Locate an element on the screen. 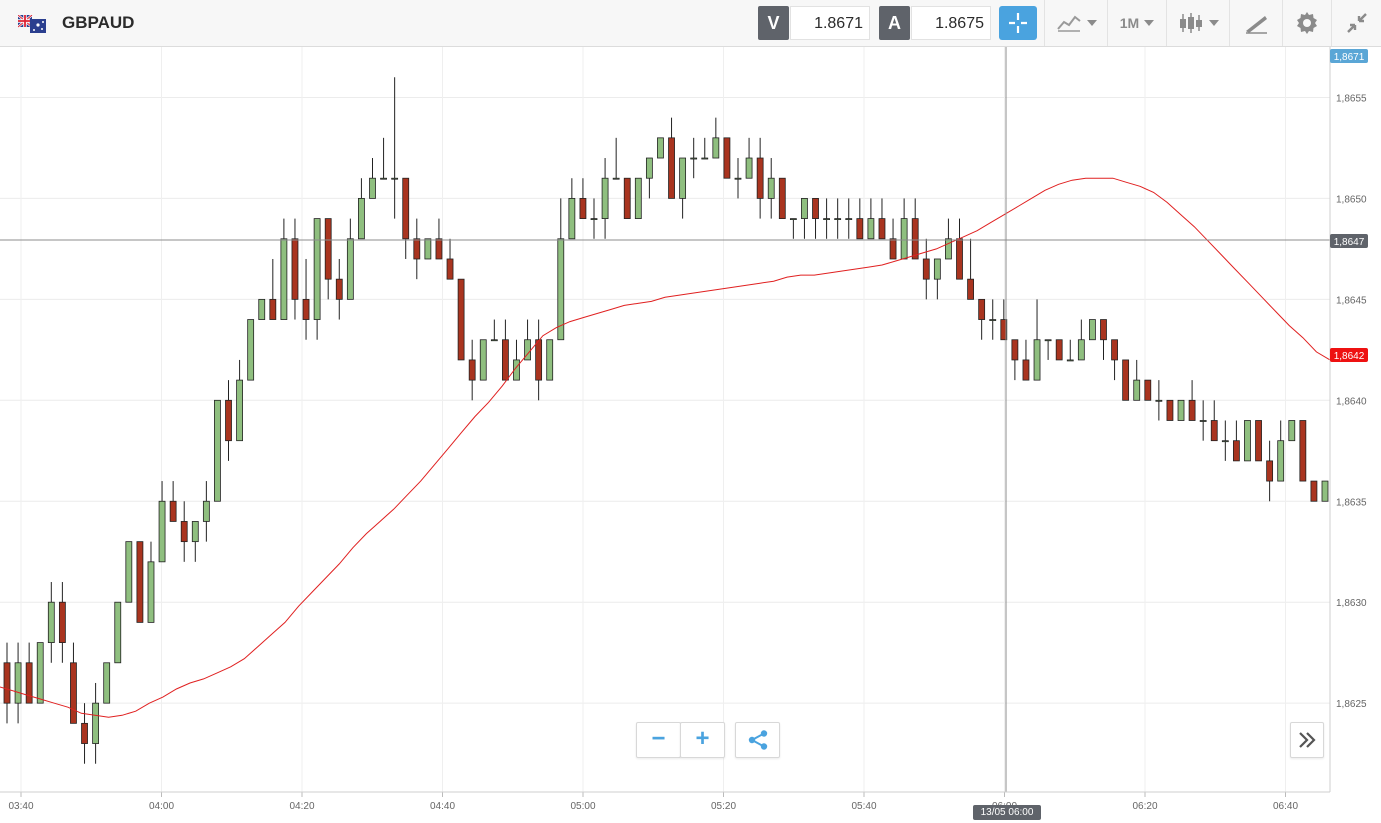 The height and width of the screenshot is (823, 1381). price-label-ma-text: 1,8642 is located at coordinates (1349, 356).